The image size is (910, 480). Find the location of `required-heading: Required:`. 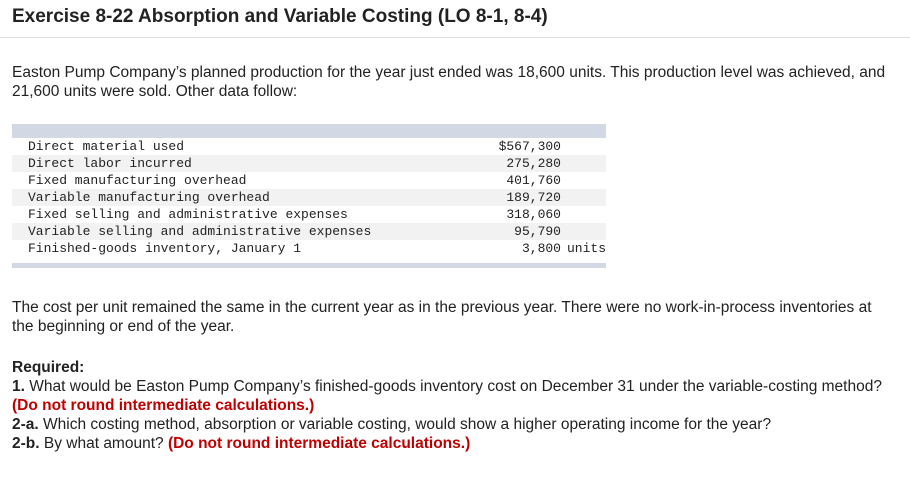

required-heading: Required: is located at coordinates (48, 367).